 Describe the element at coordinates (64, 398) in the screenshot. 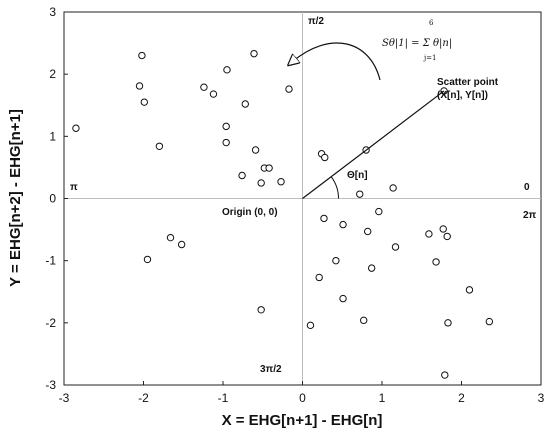

I see `x-tick-label: -3` at that location.